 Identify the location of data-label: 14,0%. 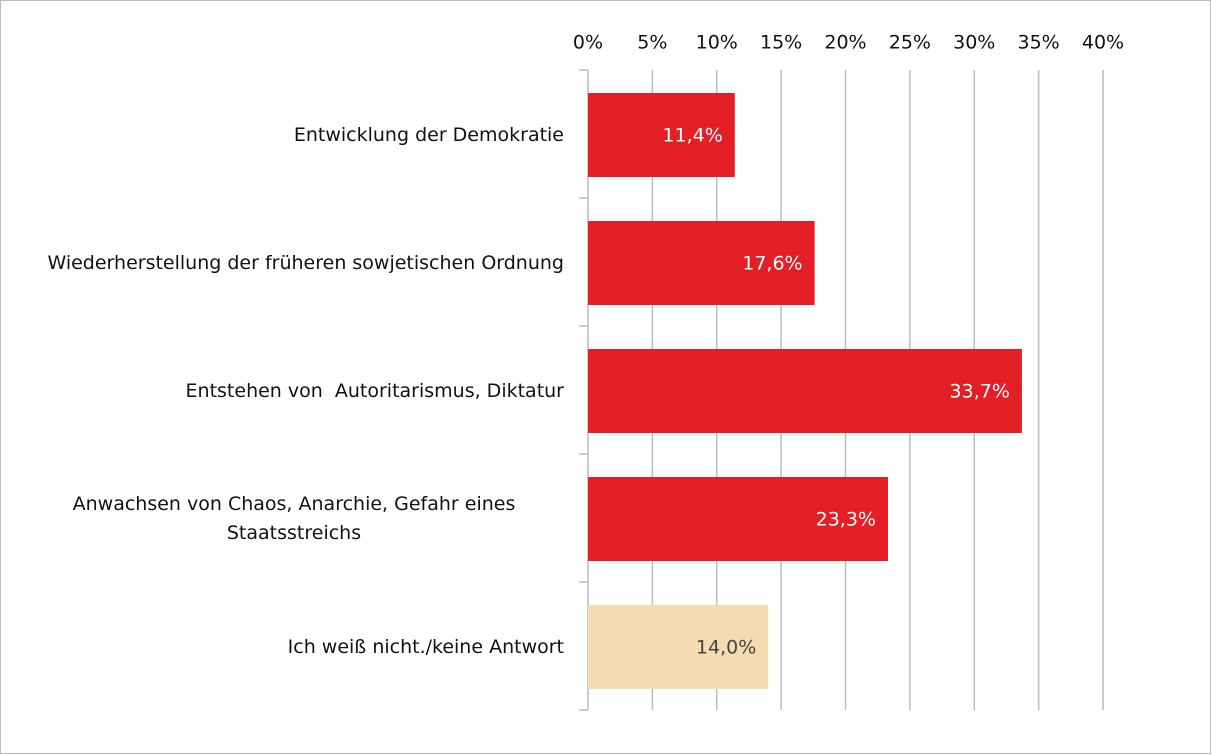
(726, 648).